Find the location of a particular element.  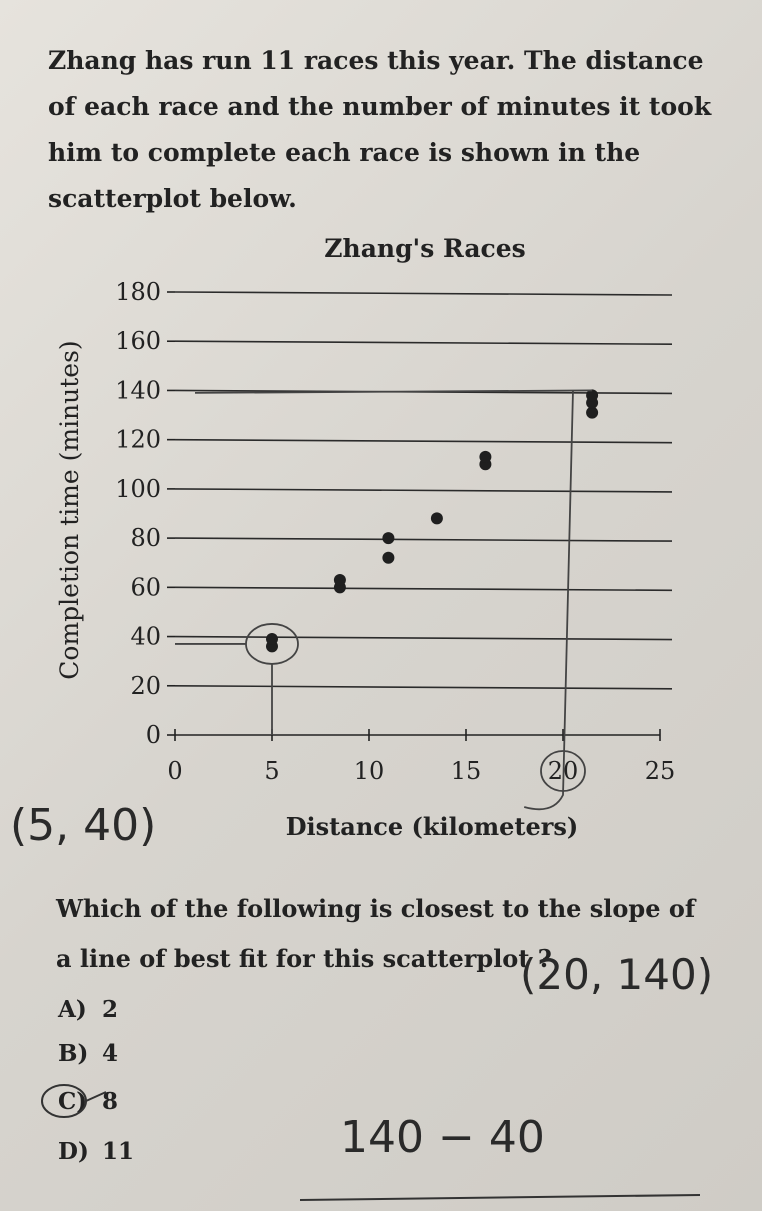

guide-line-y140 is located at coordinates (393, 391).